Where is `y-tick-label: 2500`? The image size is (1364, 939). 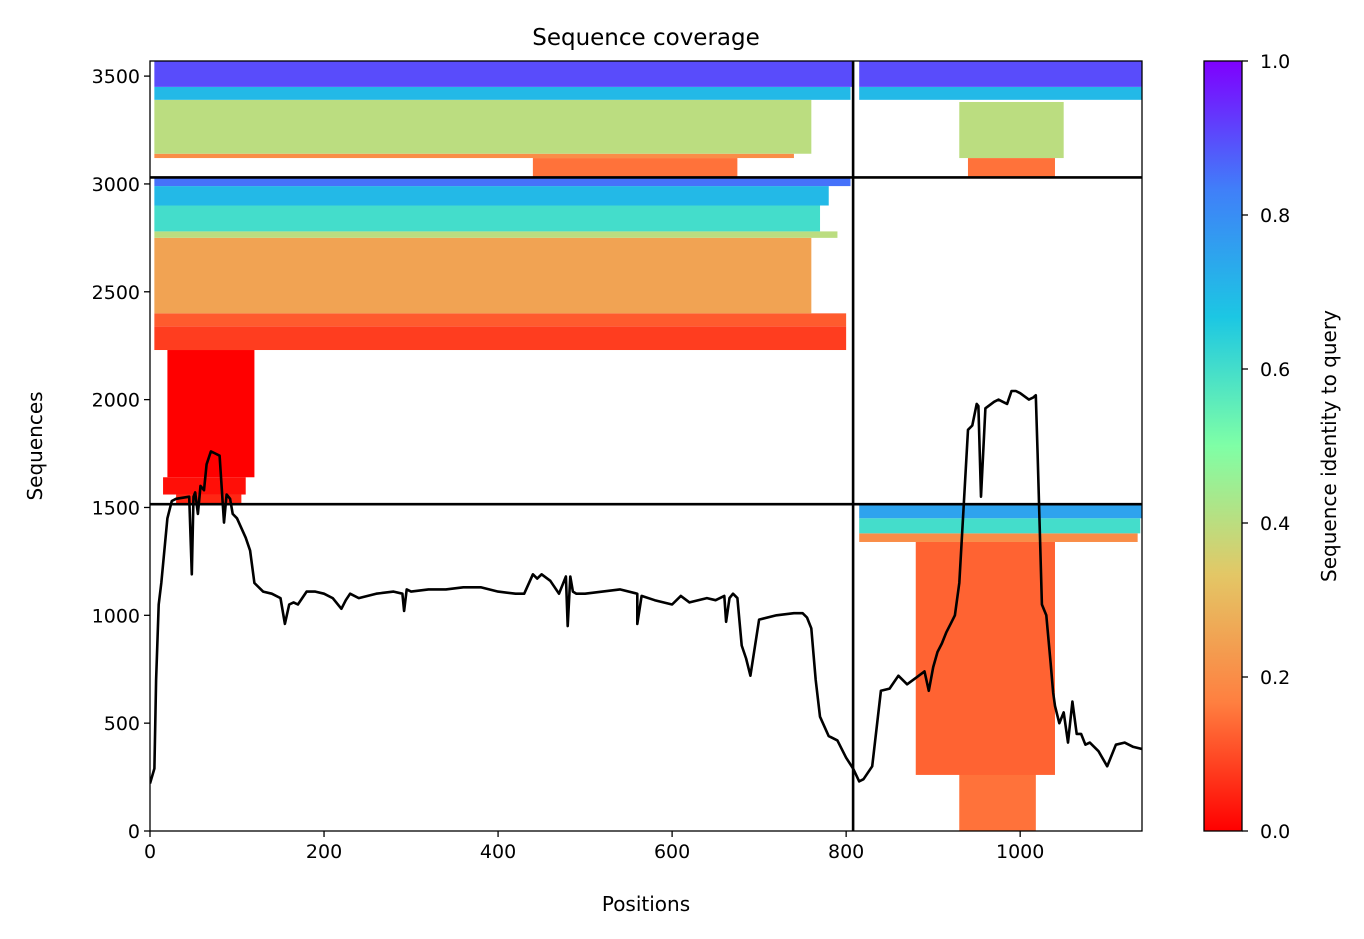
y-tick-label: 2500 is located at coordinates (116, 293).